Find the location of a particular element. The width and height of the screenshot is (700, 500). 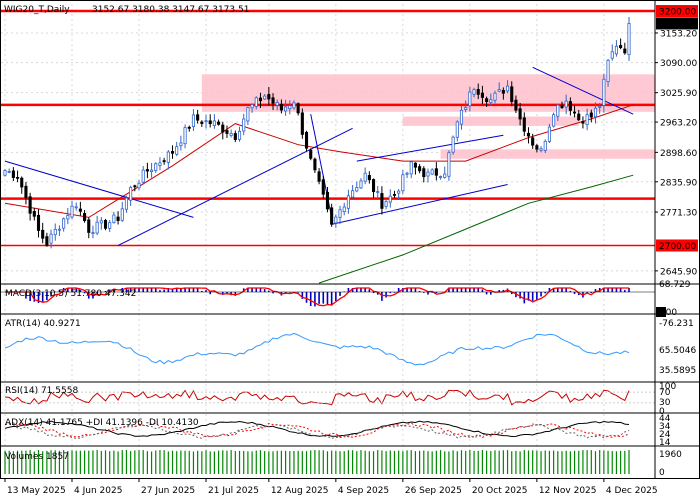

current-price-label: 3173.51 is located at coordinates (677, 25).